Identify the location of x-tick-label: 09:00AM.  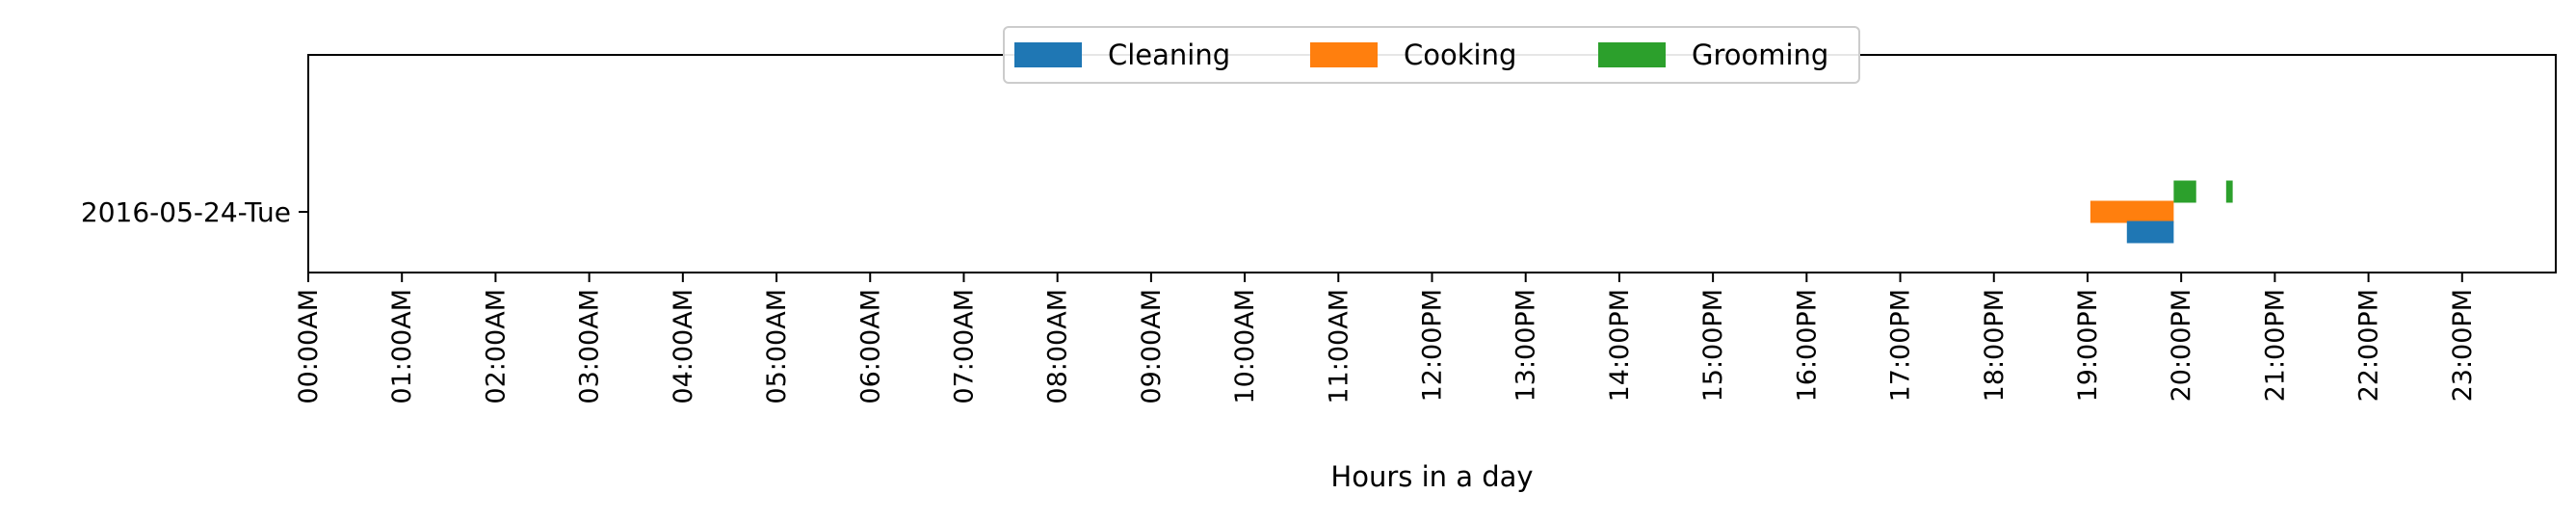
(1152, 346).